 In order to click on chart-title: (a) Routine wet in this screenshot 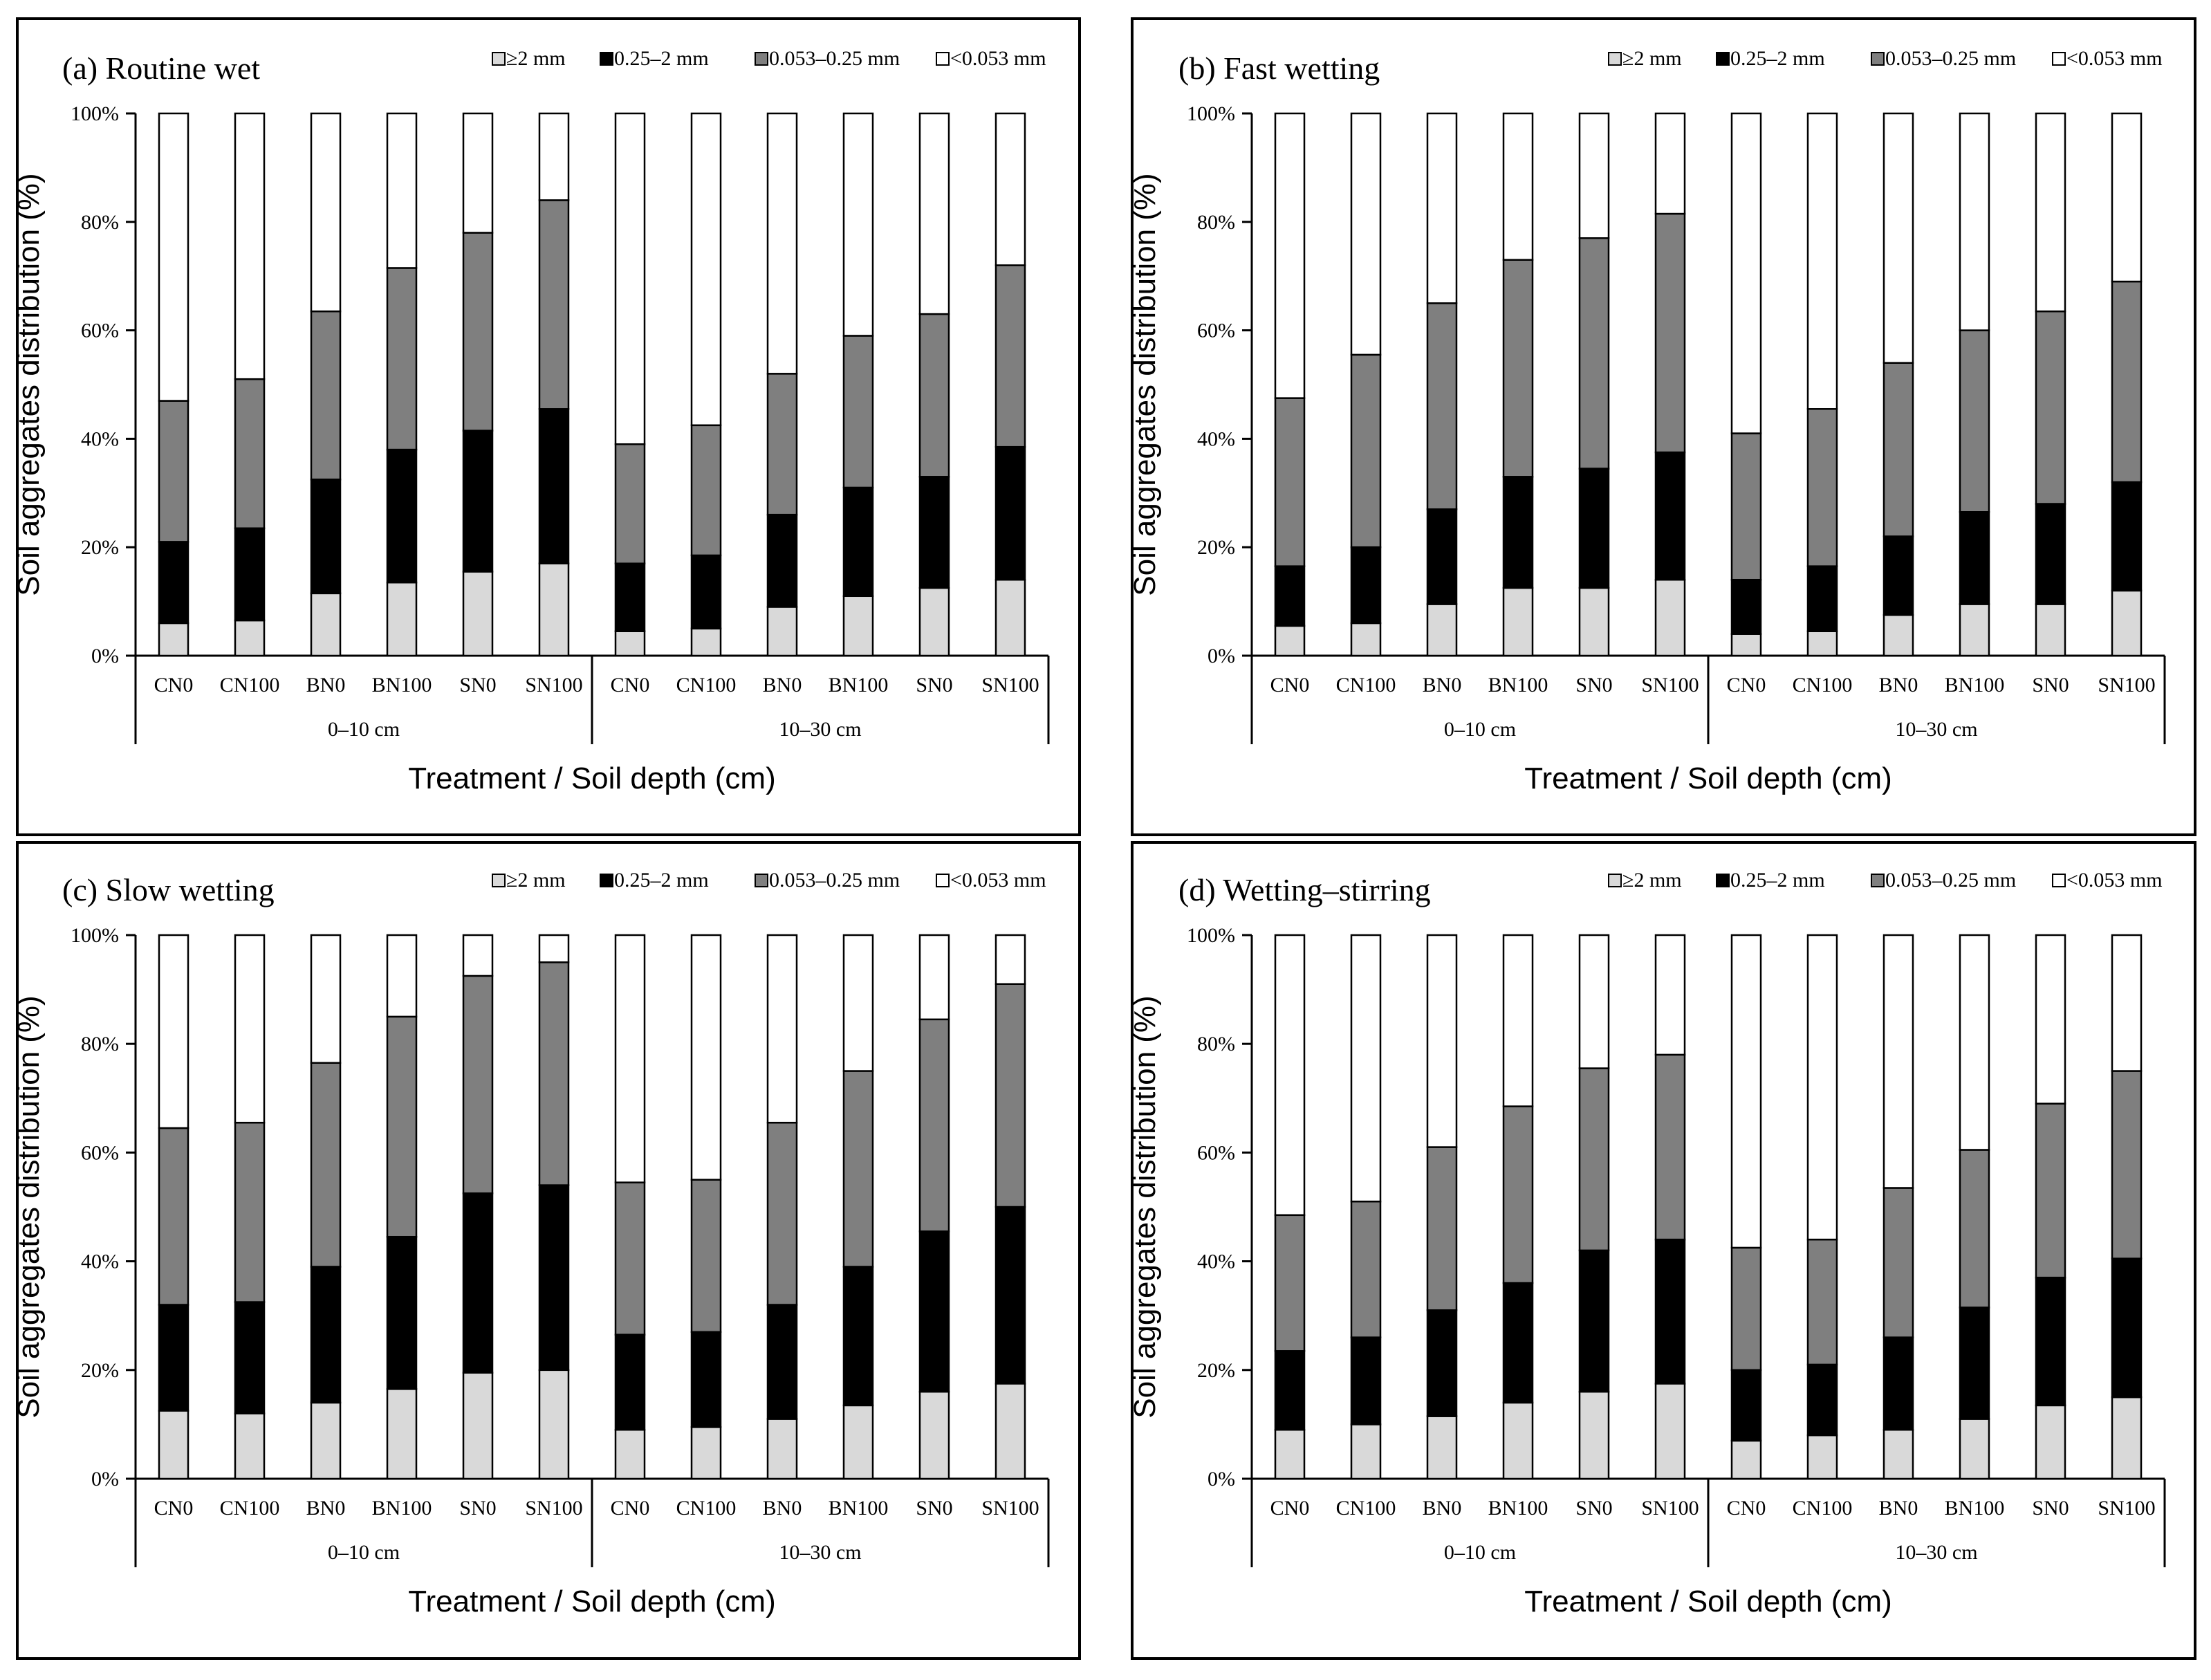, I will do `click(161, 68)`.